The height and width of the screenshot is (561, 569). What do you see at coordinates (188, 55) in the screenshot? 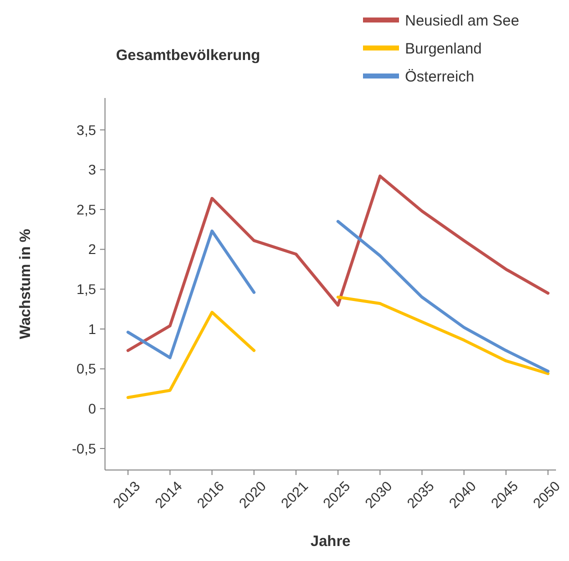
I see `chart-title: Gesamtbevölkerung` at bounding box center [188, 55].